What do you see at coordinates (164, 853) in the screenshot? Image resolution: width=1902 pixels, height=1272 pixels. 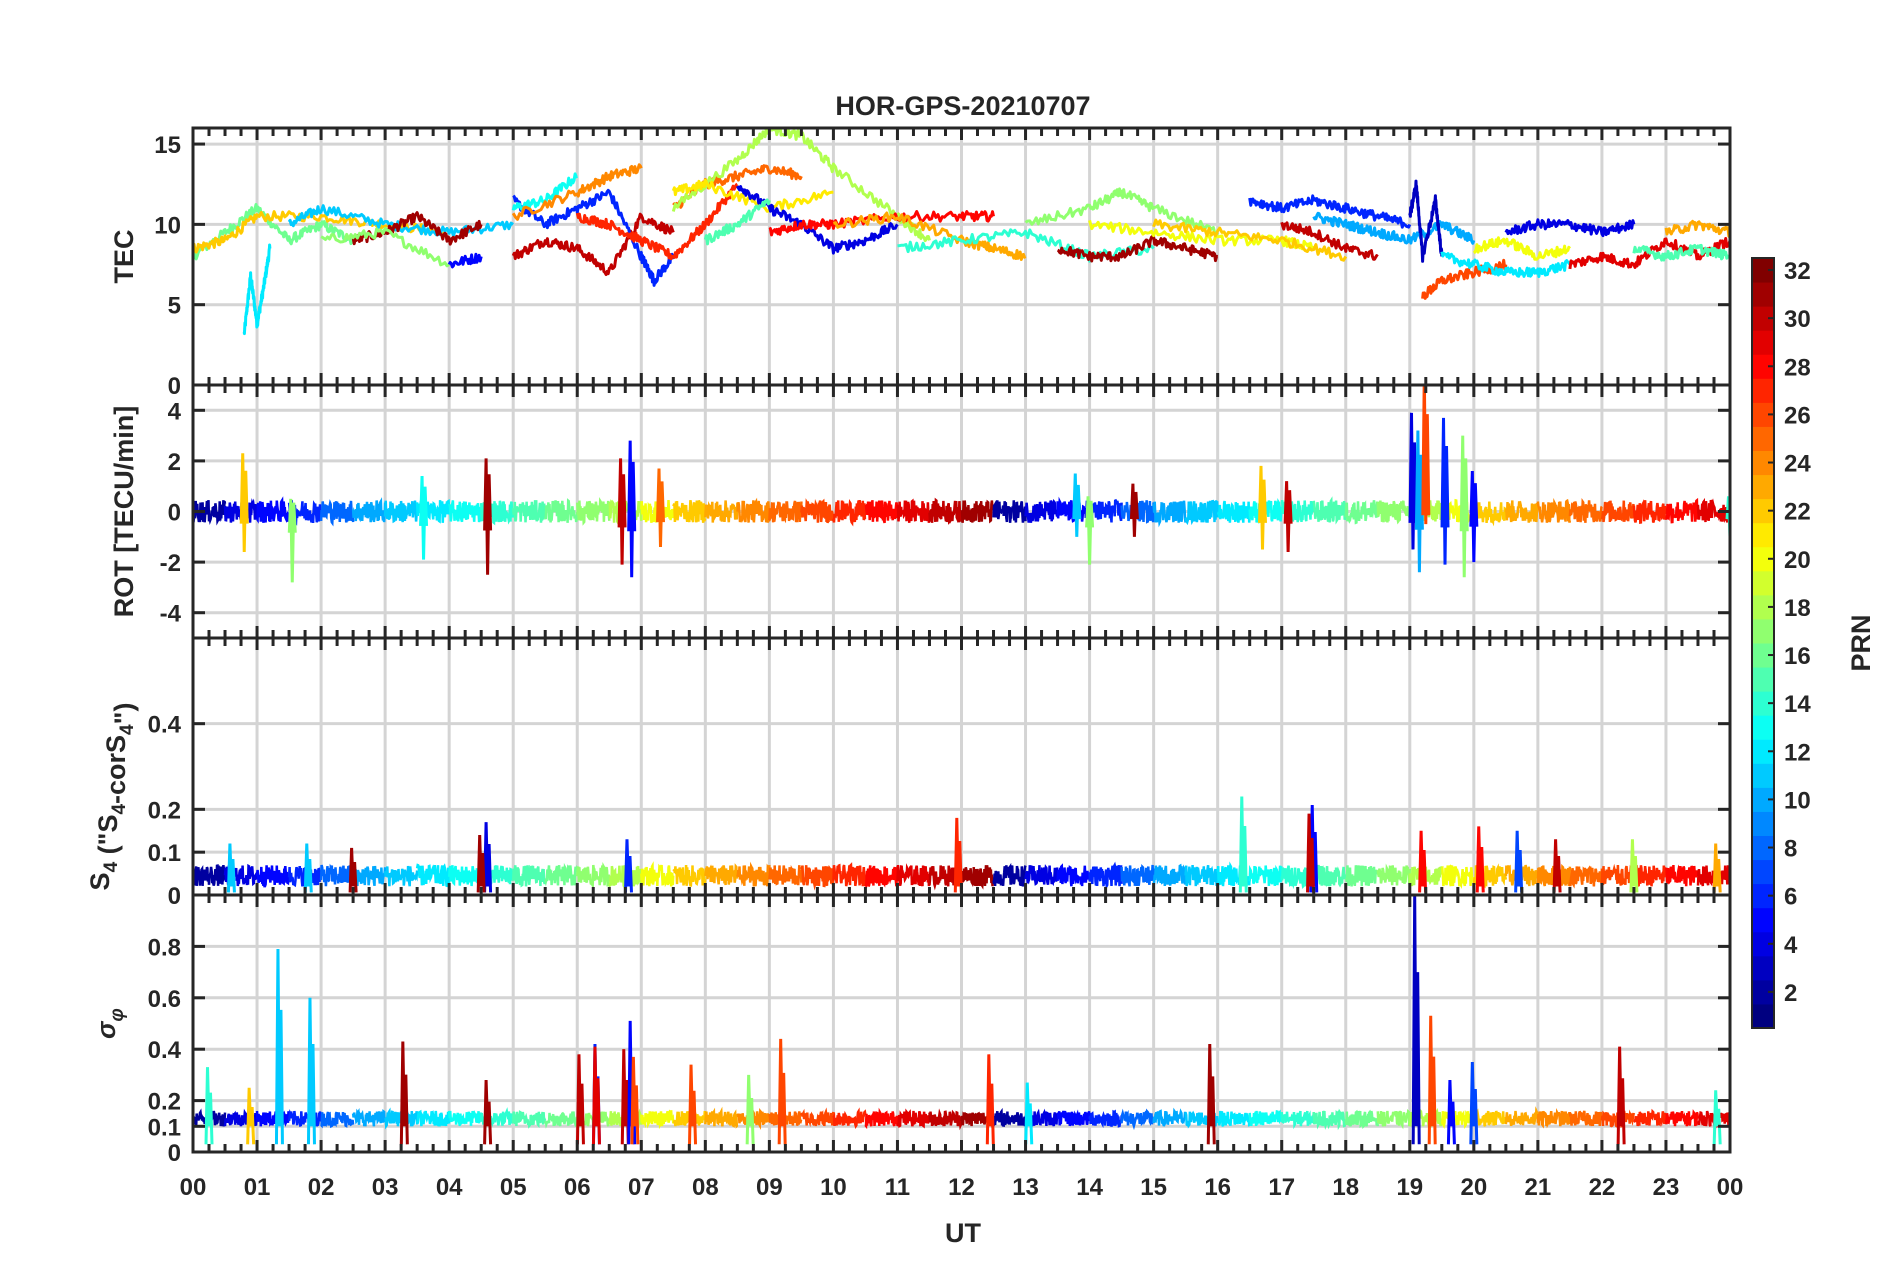 I see `y-tick-label: 0.1` at bounding box center [164, 853].